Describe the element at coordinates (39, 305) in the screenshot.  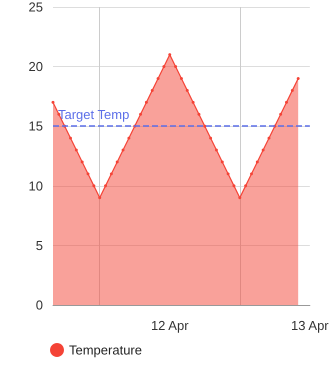
I see `y-tick-label: 0` at that location.